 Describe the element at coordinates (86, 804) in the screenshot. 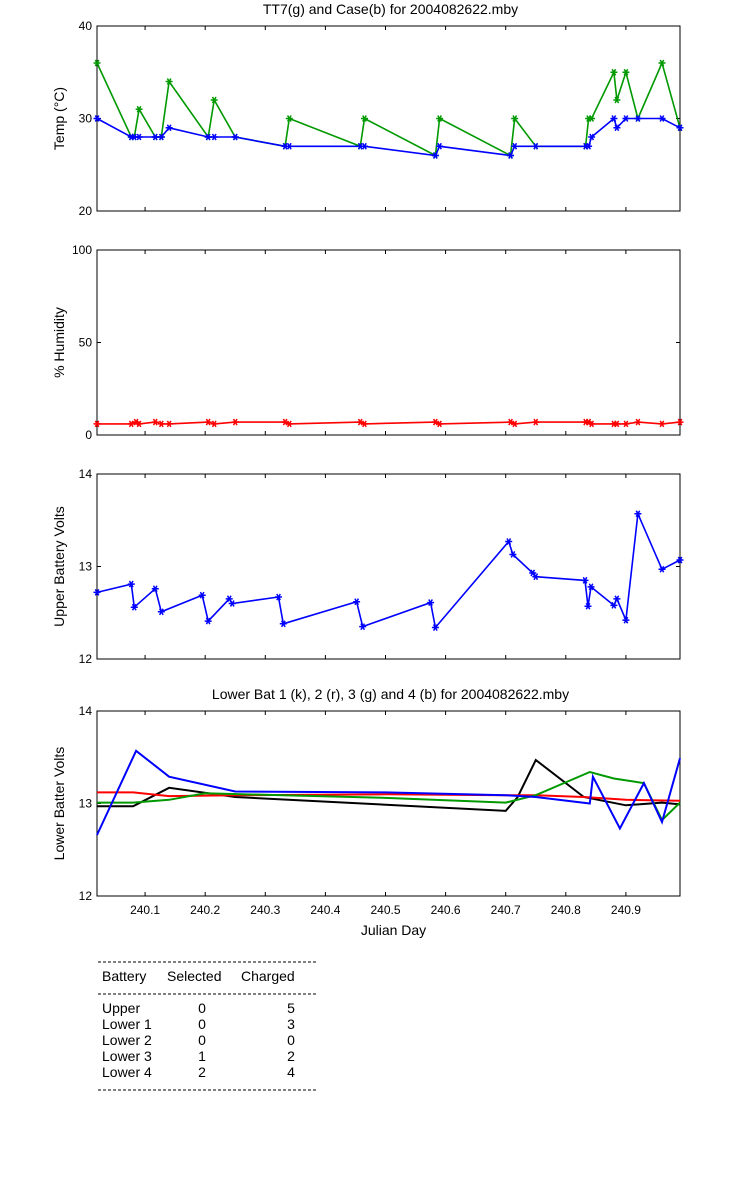

I see `lower-battery-ytick-label: 13` at that location.